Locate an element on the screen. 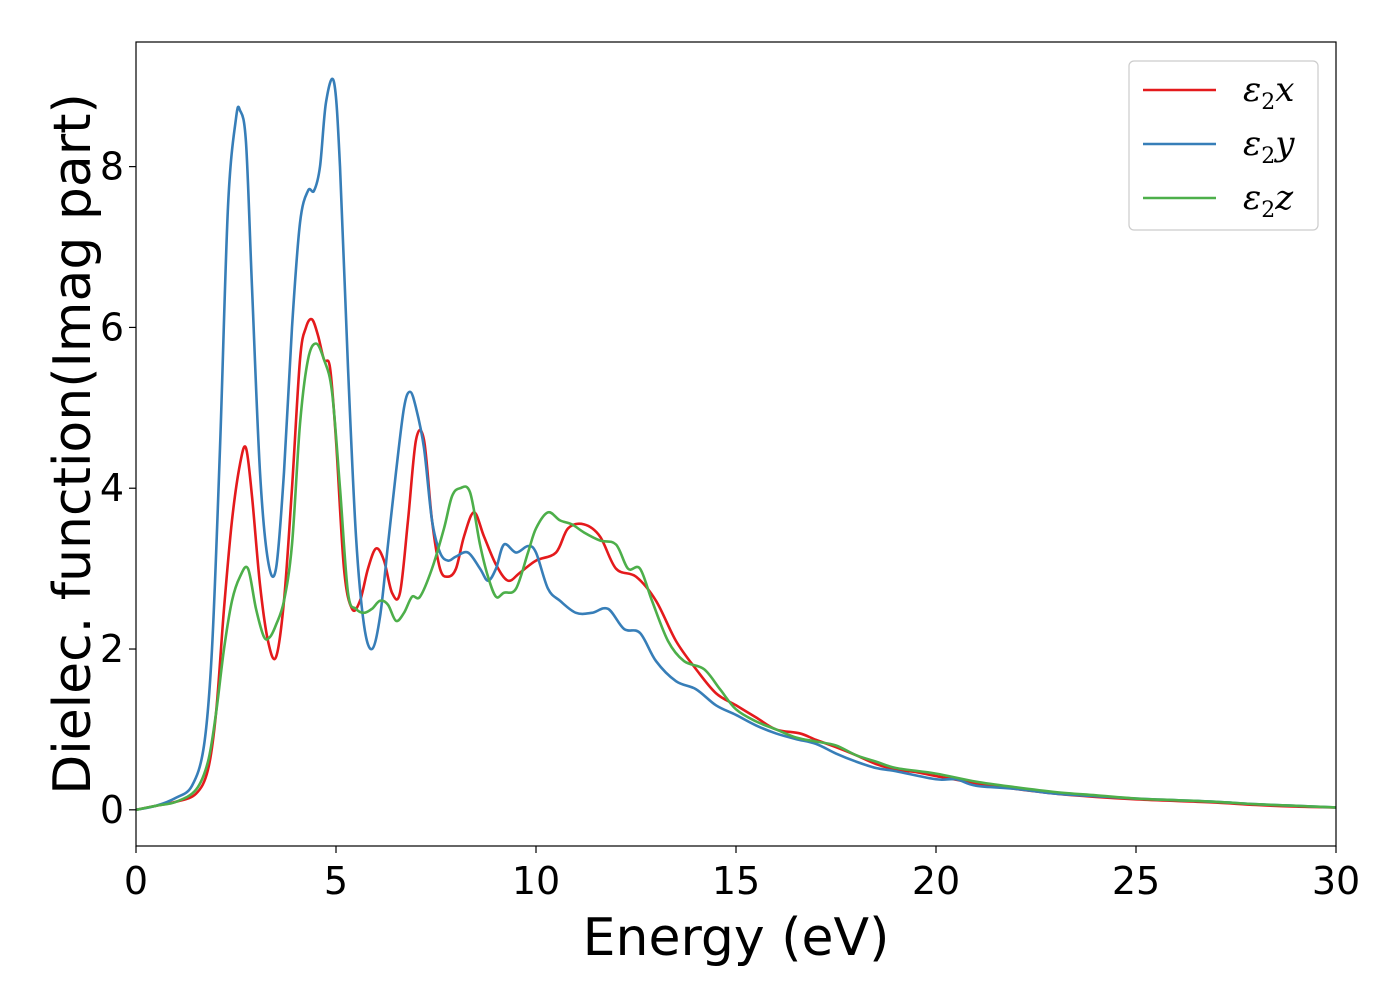  x-tick-label: 20 is located at coordinates (936, 881).